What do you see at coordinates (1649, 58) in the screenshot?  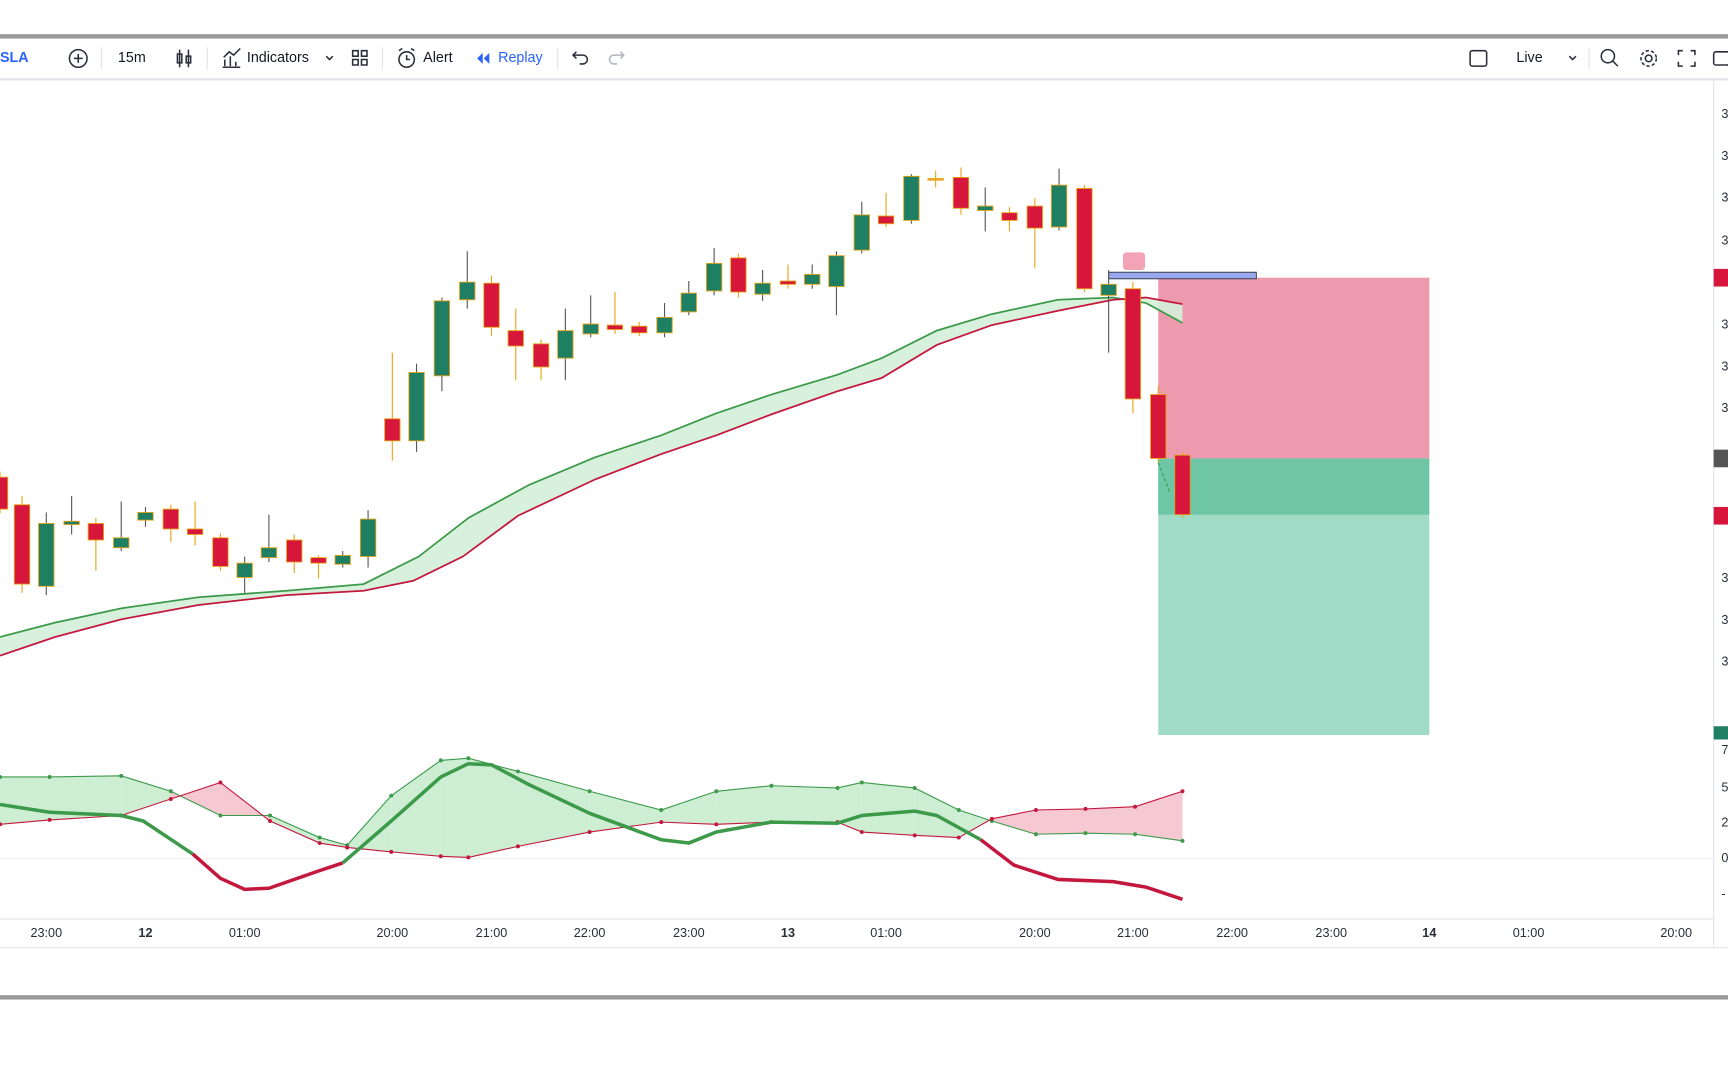 I see `settings-icon` at bounding box center [1649, 58].